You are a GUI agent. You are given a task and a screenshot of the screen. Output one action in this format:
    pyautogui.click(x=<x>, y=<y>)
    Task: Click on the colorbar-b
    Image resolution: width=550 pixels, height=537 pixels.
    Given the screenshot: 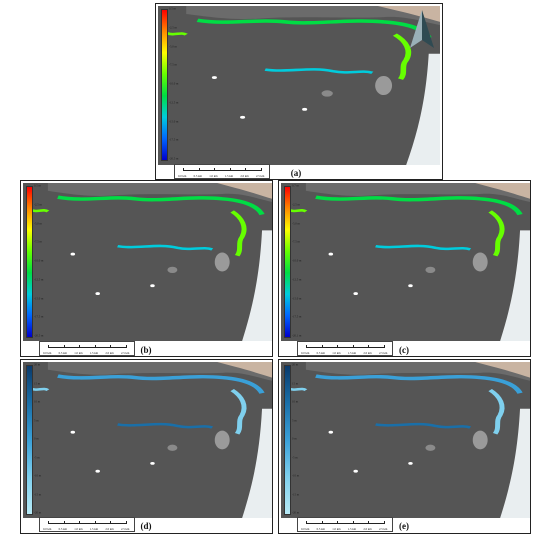 What is the action you would take?
    pyautogui.click(x=29, y=262)
    